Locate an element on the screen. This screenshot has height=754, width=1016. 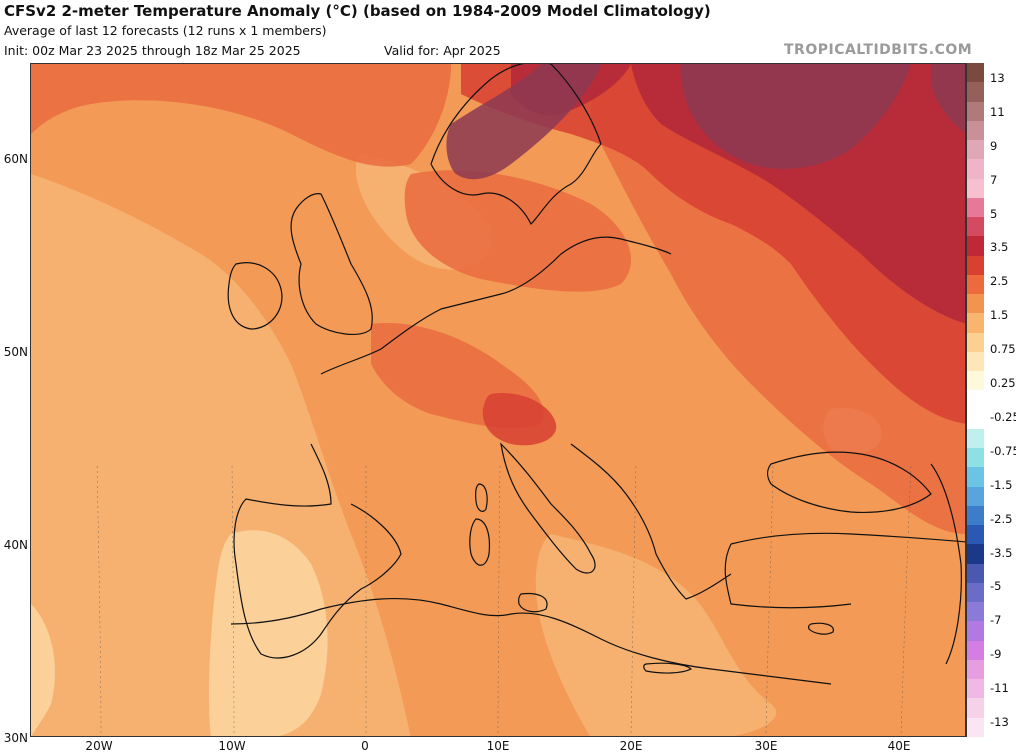
longitude-label: 40E is located at coordinates (899, 746).